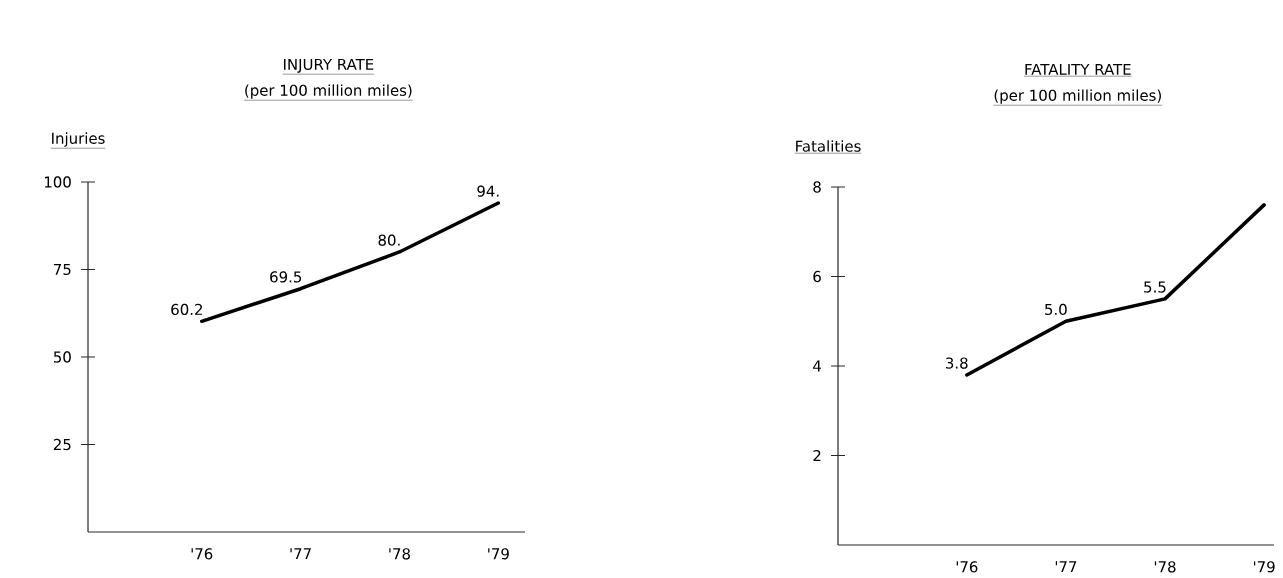  What do you see at coordinates (817, 276) in the screenshot?
I see `y-tick-label: 6` at bounding box center [817, 276].